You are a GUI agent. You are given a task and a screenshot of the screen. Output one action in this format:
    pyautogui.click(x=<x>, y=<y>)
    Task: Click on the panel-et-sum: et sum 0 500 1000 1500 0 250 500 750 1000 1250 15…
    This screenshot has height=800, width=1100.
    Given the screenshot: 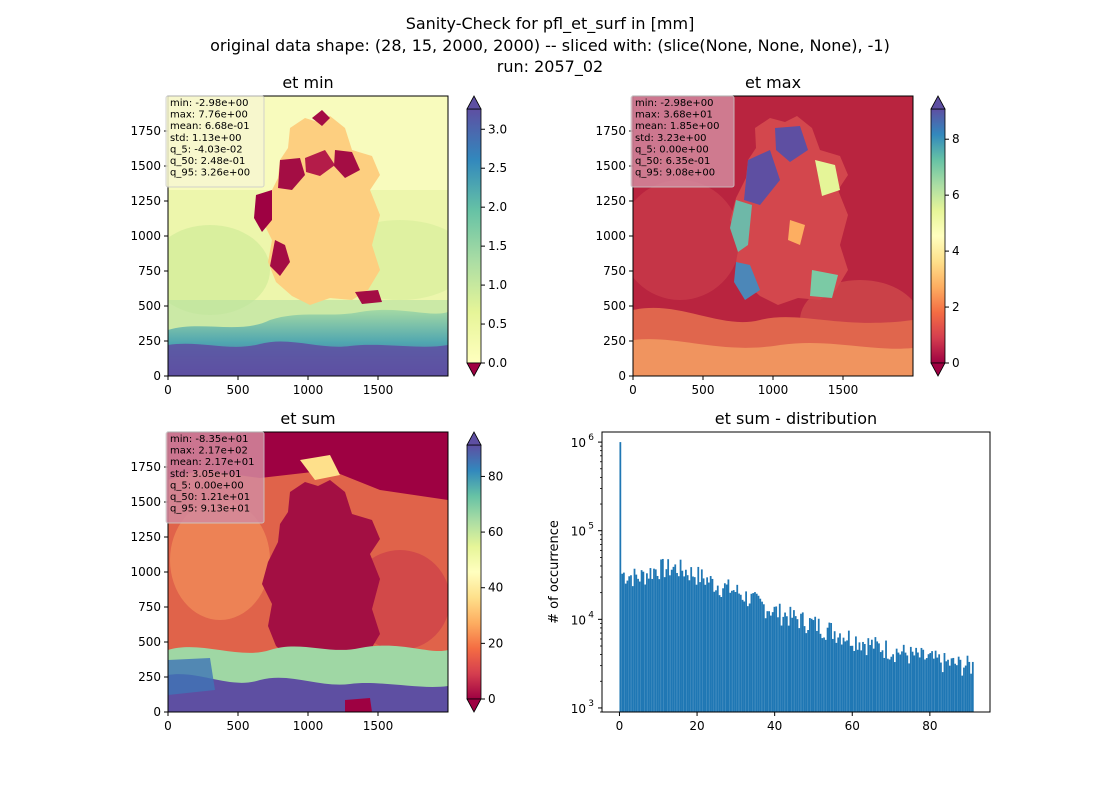 What is the action you would take?
    pyautogui.click(x=316, y=571)
    